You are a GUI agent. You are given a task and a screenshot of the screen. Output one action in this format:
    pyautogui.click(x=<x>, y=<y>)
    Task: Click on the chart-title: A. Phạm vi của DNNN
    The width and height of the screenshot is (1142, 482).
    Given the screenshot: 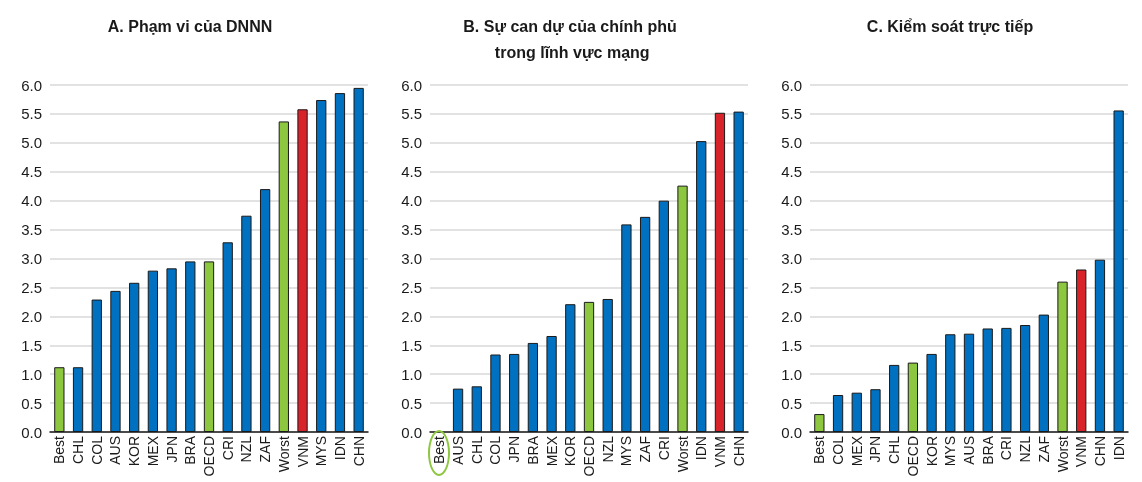 What is the action you would take?
    pyautogui.click(x=190, y=26)
    